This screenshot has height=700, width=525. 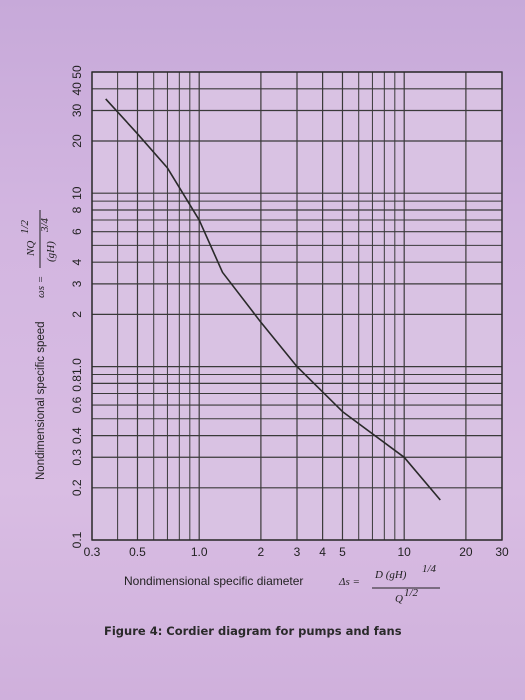 What do you see at coordinates (77, 209) in the screenshot?
I see `y-tick-label: 8` at bounding box center [77, 209].